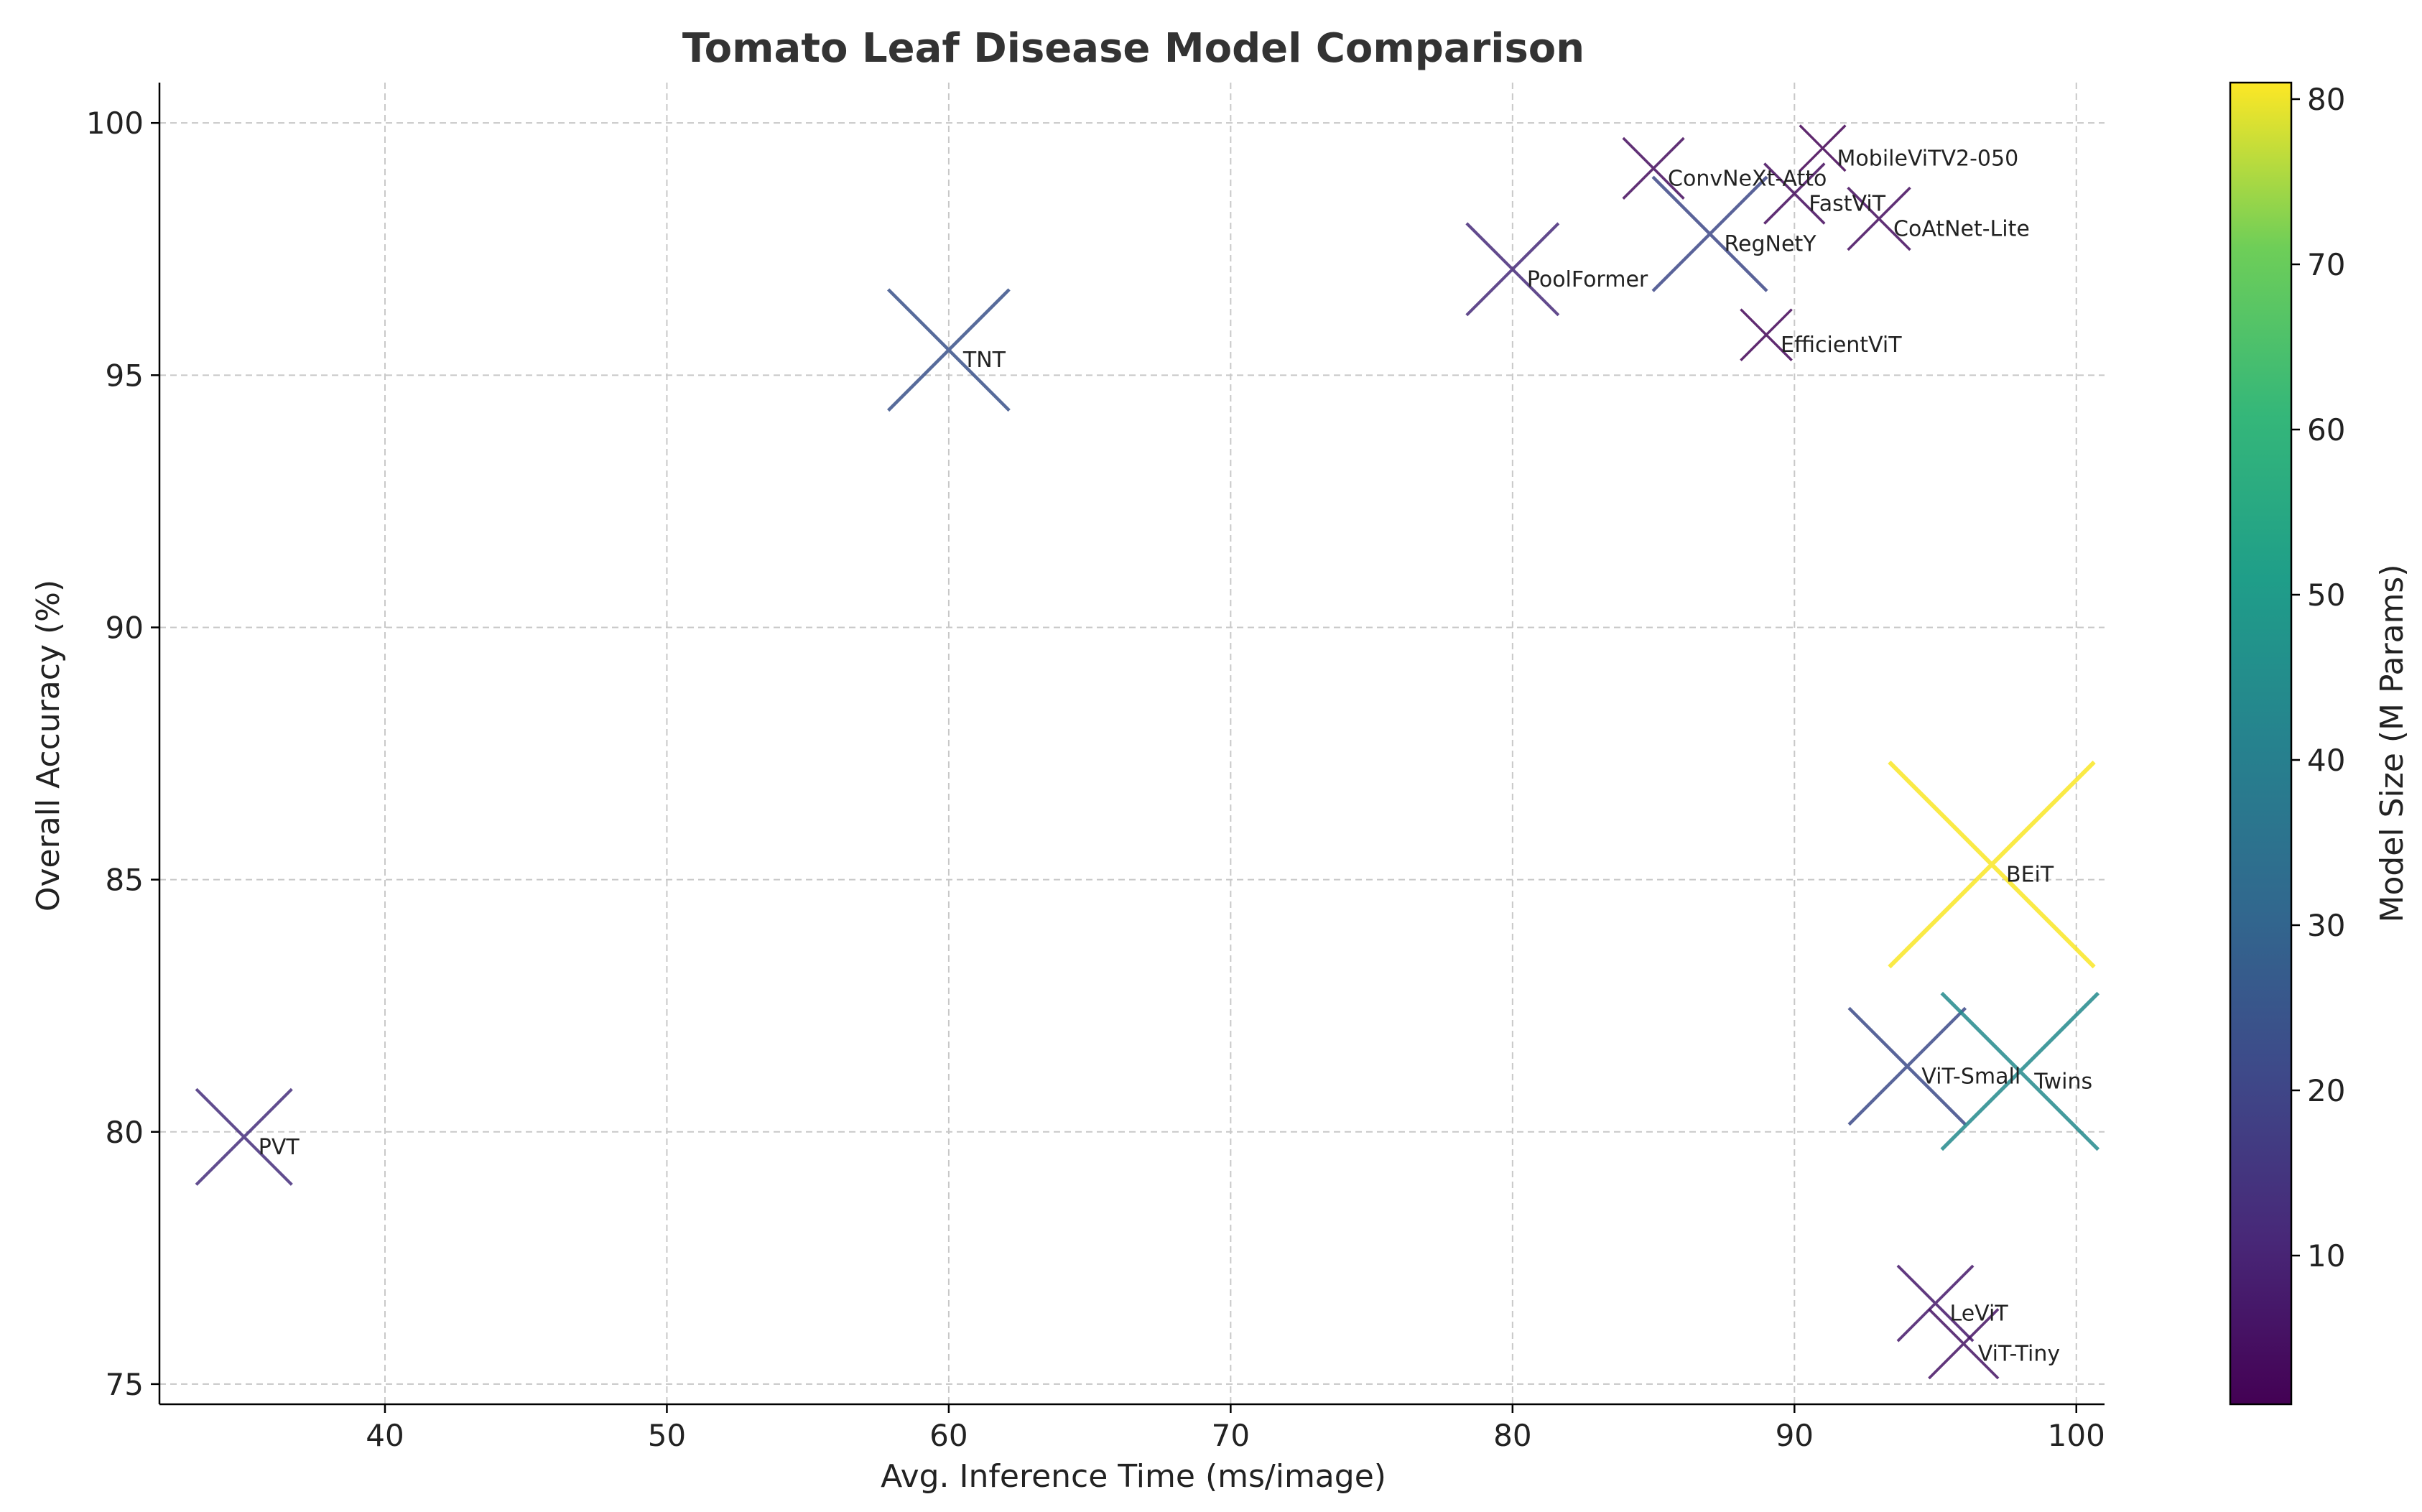 The width and height of the screenshot is (2422, 1512). Describe the element at coordinates (48, 746) in the screenshot. I see `y-axis-label: Overall Accuracy (%)` at that location.